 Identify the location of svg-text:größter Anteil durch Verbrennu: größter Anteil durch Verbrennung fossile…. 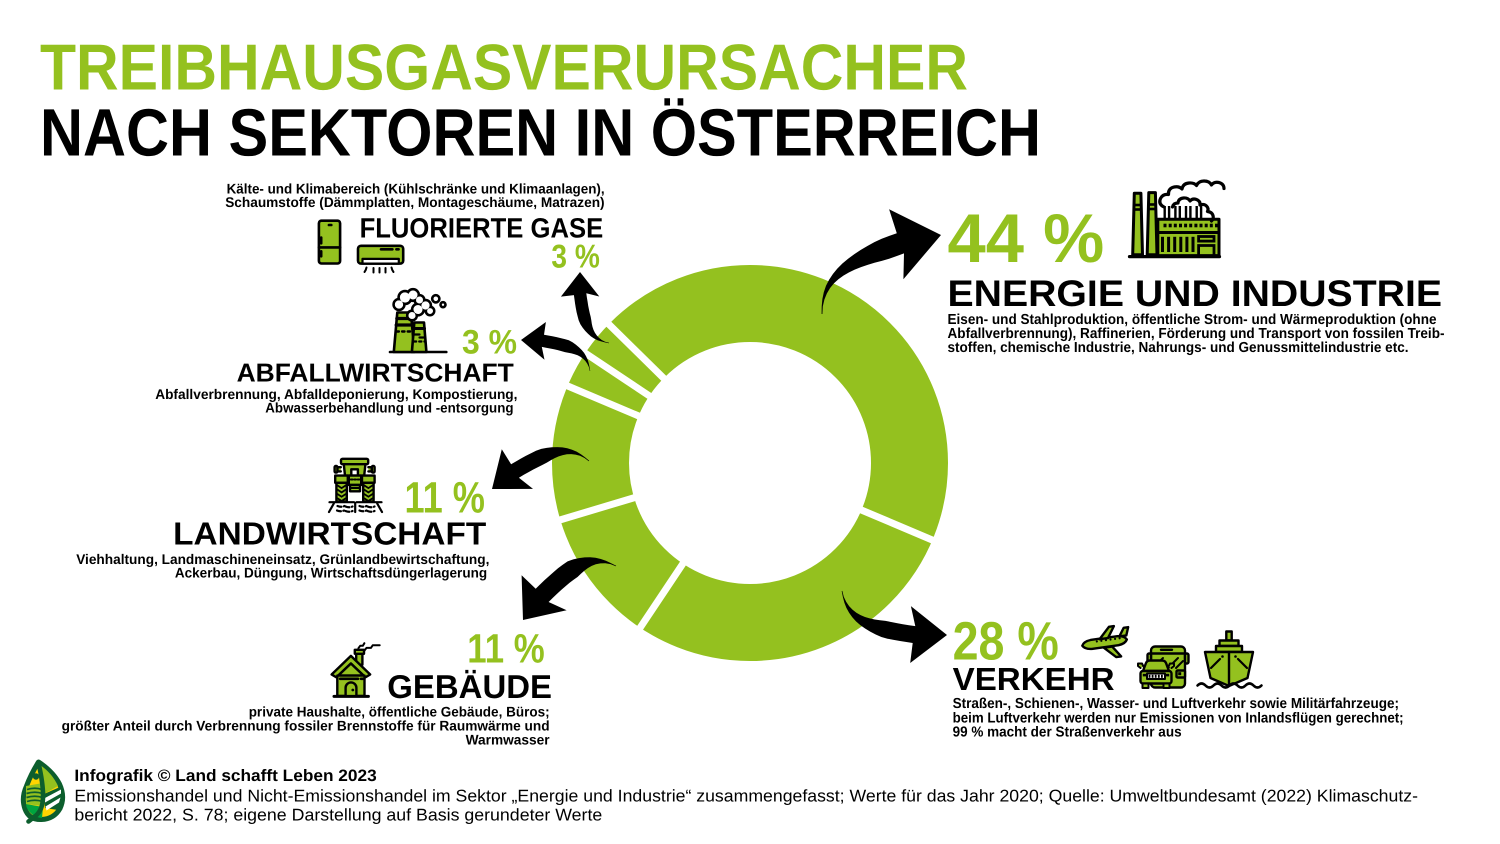
(306, 726).